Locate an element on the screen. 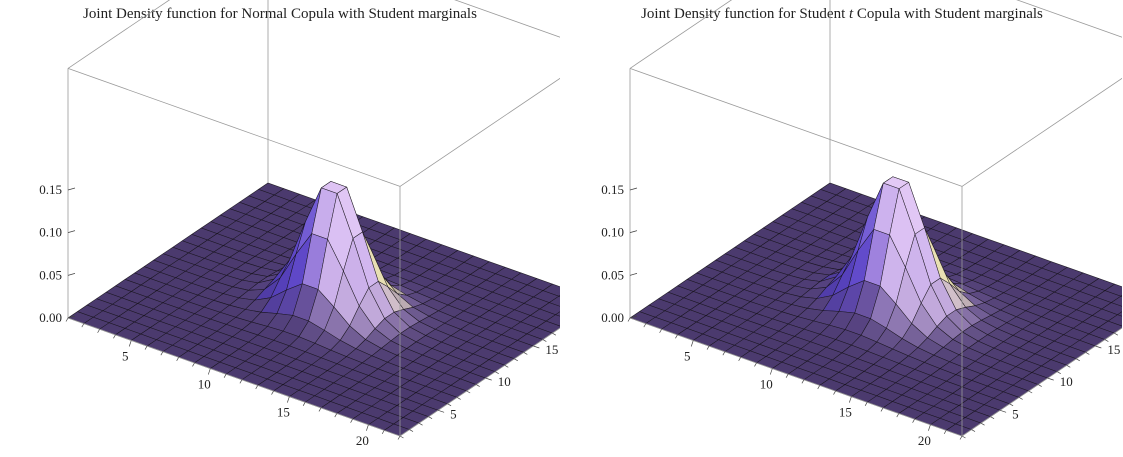 The image size is (1123, 457). z-tick-label: 0.00 is located at coordinates (50, 317).